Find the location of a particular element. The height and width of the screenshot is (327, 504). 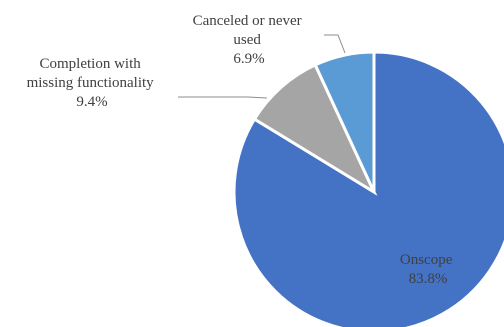

label-onscope-value: 83.8% is located at coordinates (428, 279).